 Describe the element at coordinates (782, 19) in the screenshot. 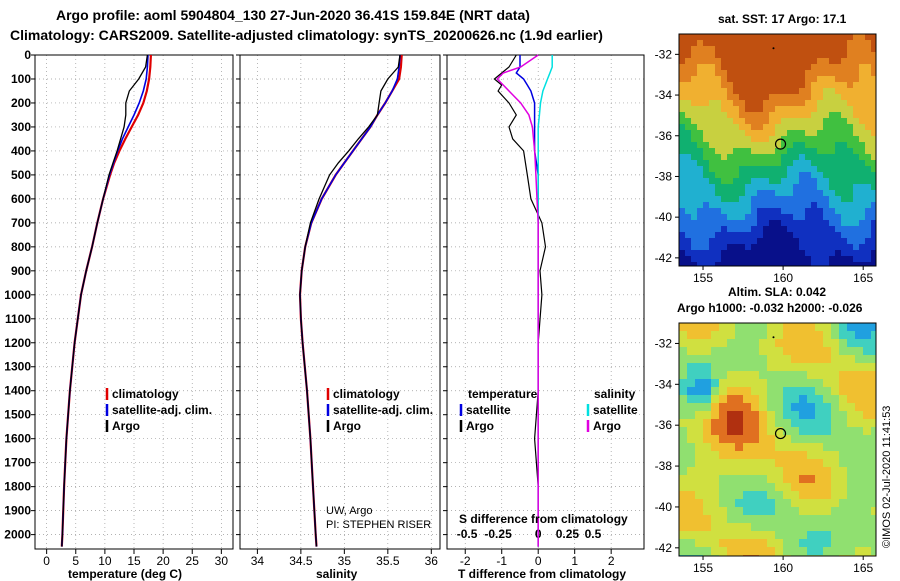

I see `sst-map-title: sat. SST: 17 Argo: 17.1` at that location.